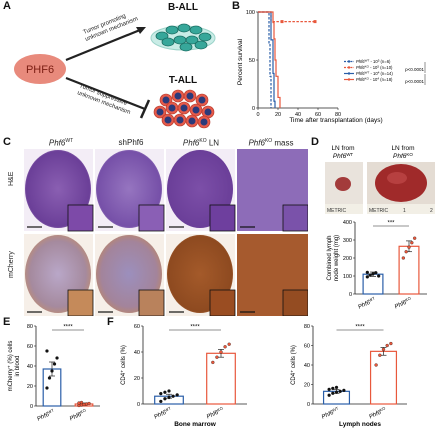 The height and width of the screenshot is (435, 440). What do you see at coordinates (338, 115) in the screenshot?
I see `b-x-tick-label: 80` at bounding box center [338, 115].